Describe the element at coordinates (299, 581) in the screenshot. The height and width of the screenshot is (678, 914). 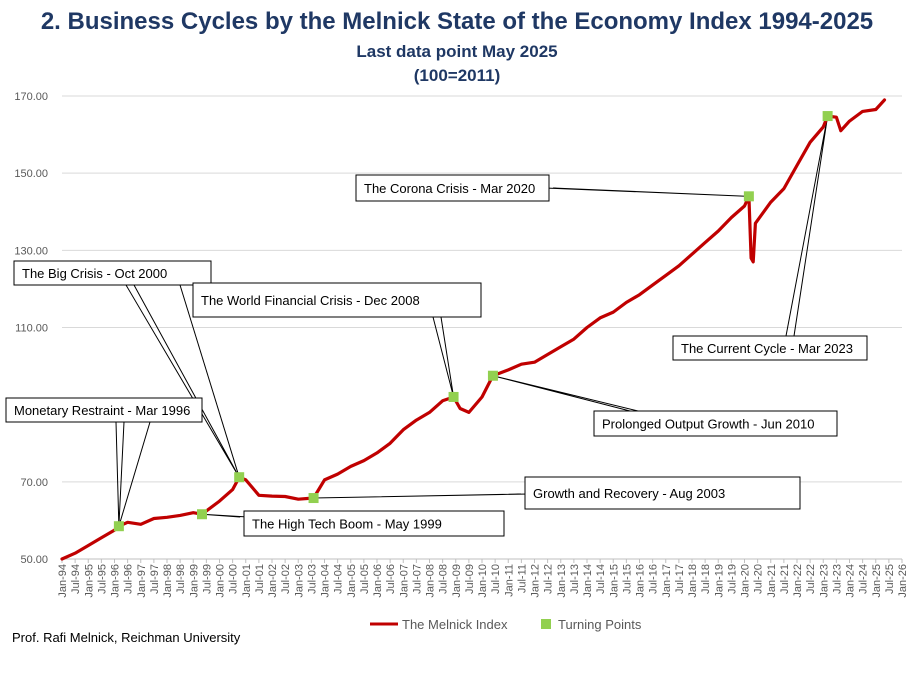
I see `x-tick-label: Jan-03` at that location.